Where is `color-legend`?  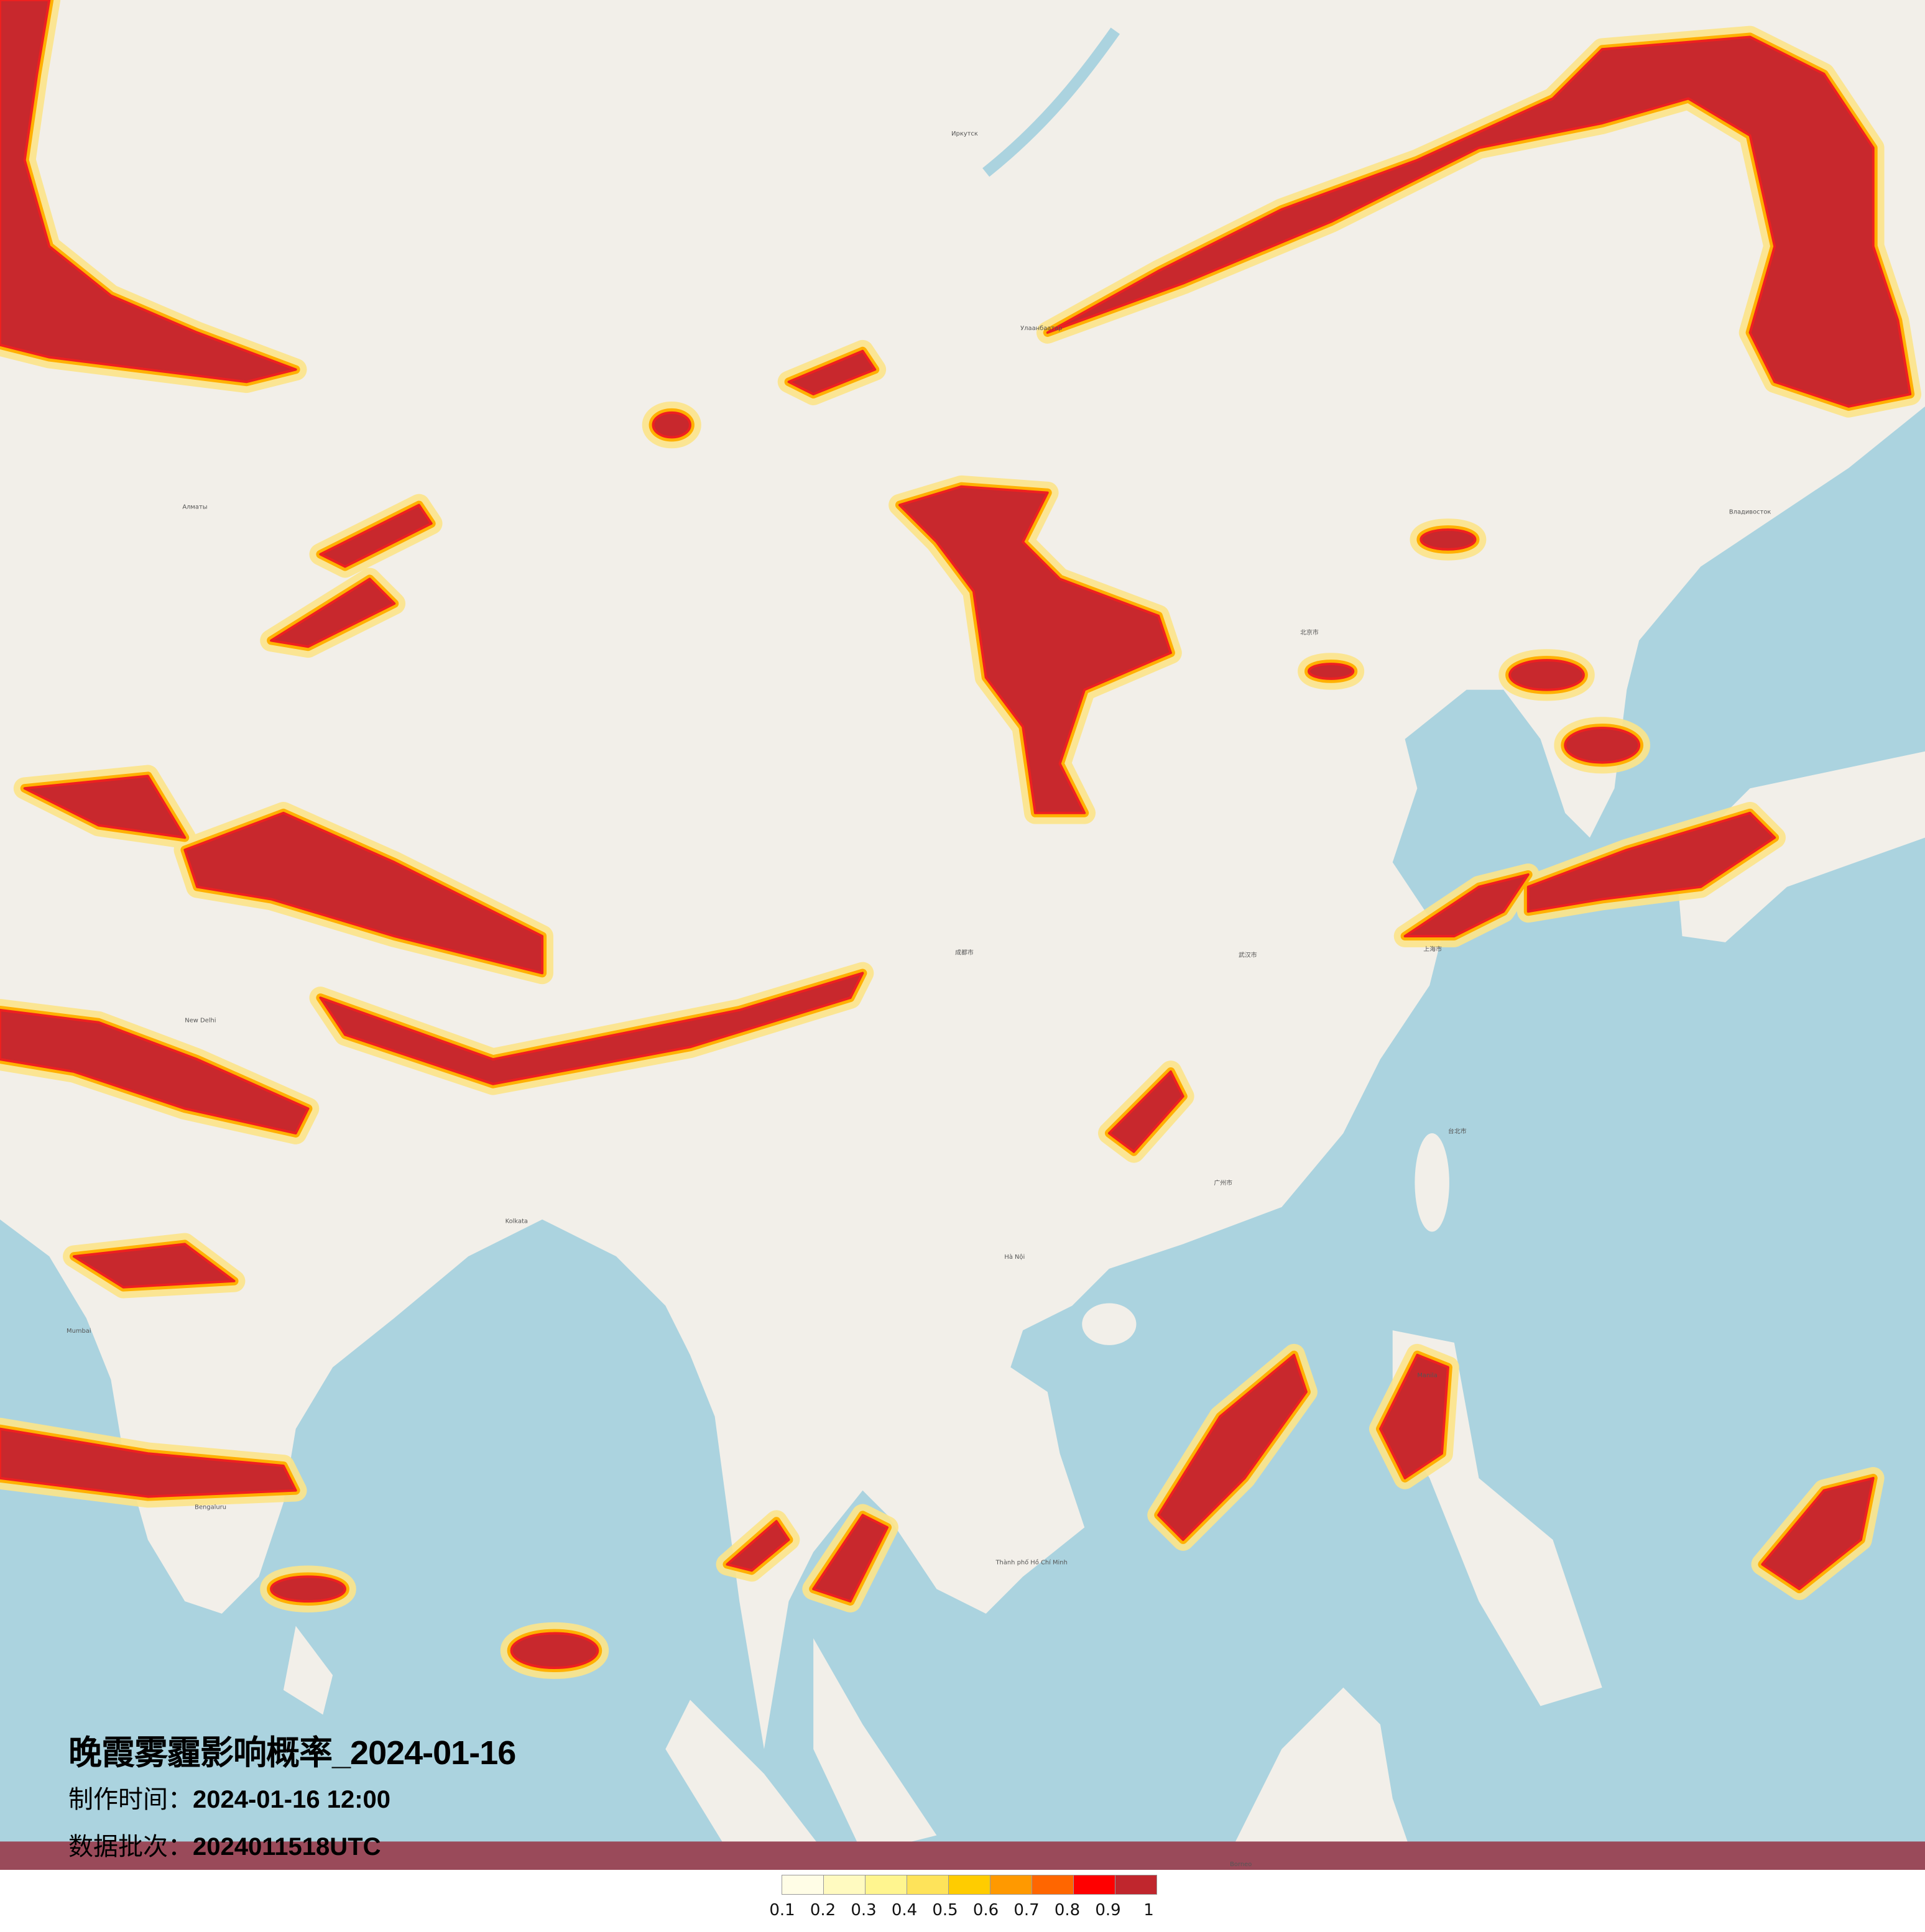 color-legend is located at coordinates (969, 1885).